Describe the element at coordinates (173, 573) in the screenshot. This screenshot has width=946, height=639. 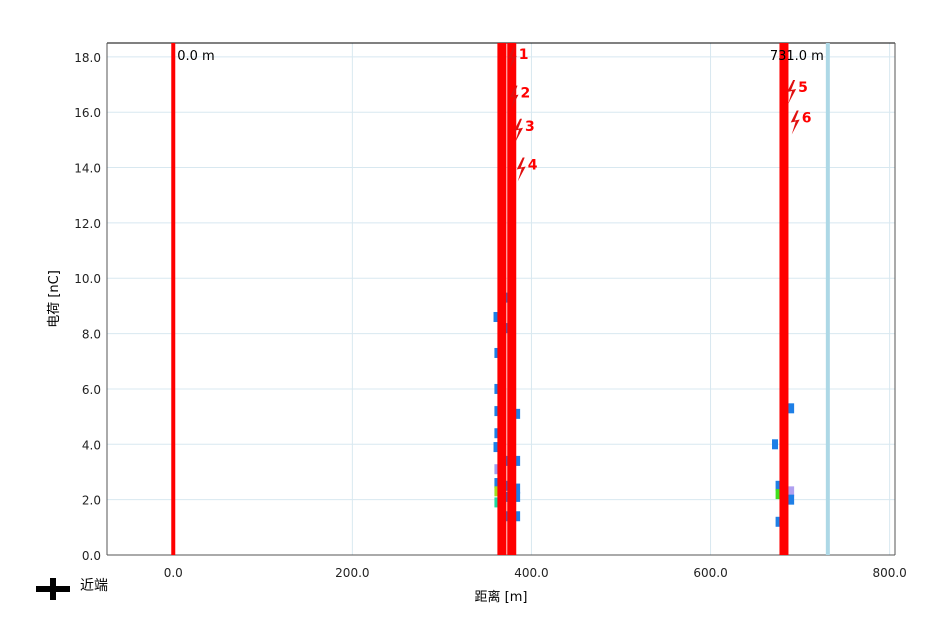
I see `x-tick-label: 0.0` at that location.